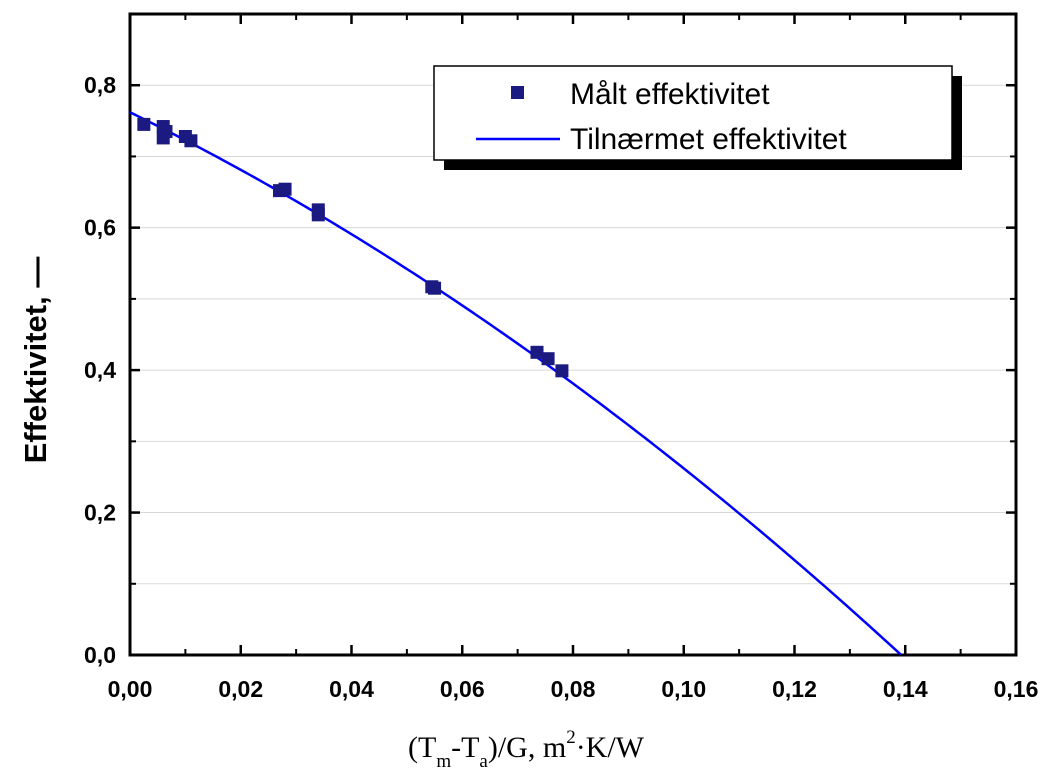 Image resolution: width=1052 pixels, height=778 pixels. What do you see at coordinates (683, 689) in the screenshot?
I see `x-tick-label: 0,10` at bounding box center [683, 689].